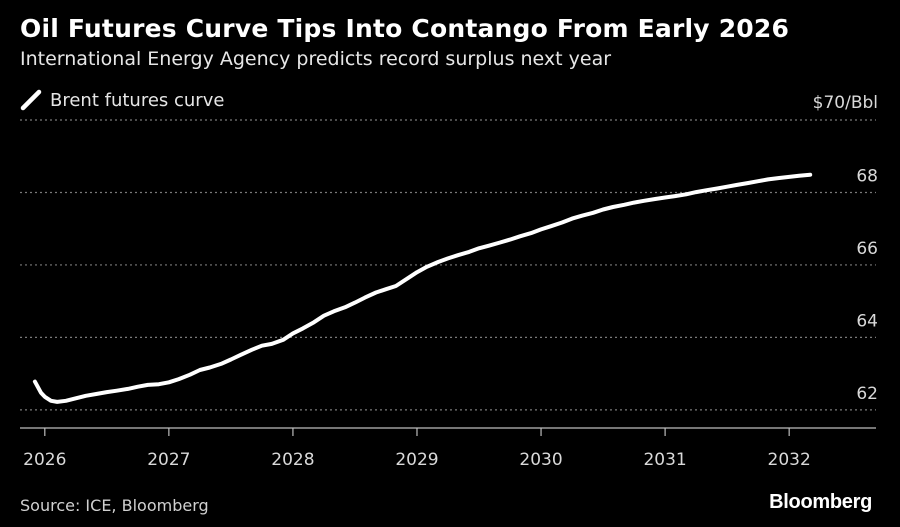  Describe the element at coordinates (540, 460) in the screenshot. I see `x-tick-label: 2030` at that location.